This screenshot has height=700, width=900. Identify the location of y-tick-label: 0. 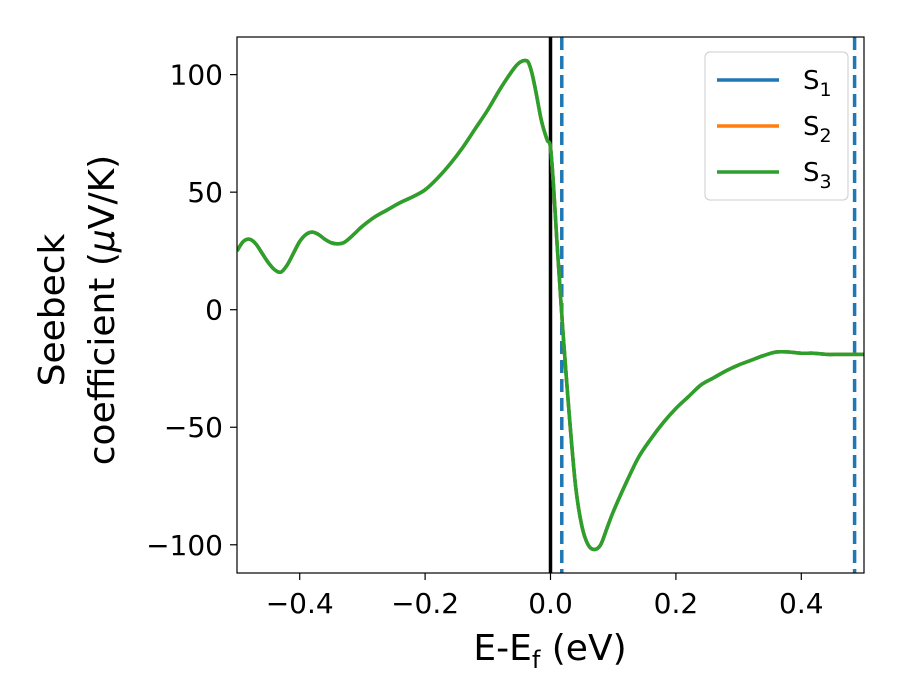
(214, 310).